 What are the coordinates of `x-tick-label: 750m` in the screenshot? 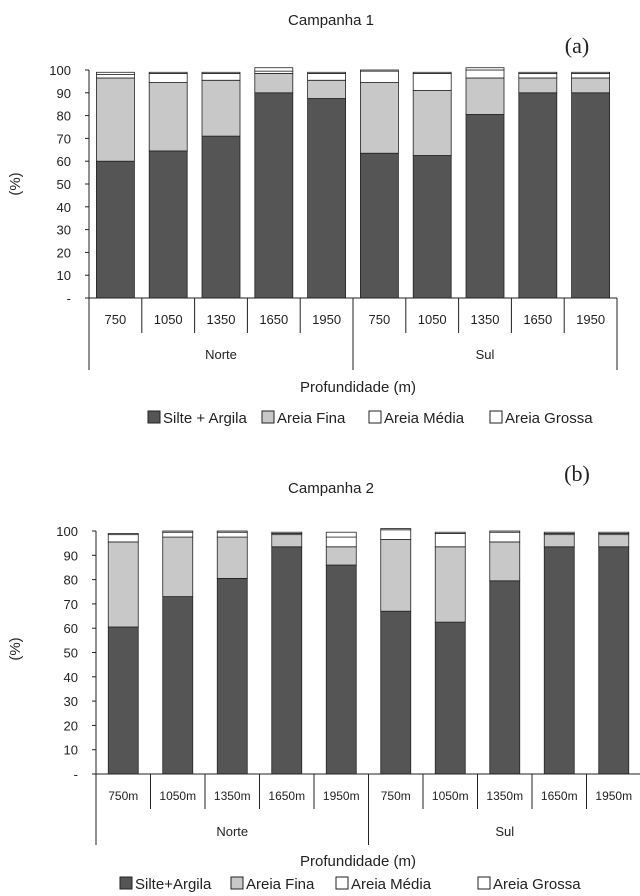 It's located at (123, 796).